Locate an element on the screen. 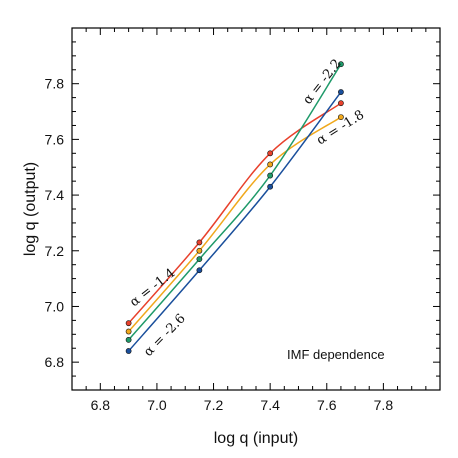  y-axis-label: log q (output) is located at coordinates (30, 209).